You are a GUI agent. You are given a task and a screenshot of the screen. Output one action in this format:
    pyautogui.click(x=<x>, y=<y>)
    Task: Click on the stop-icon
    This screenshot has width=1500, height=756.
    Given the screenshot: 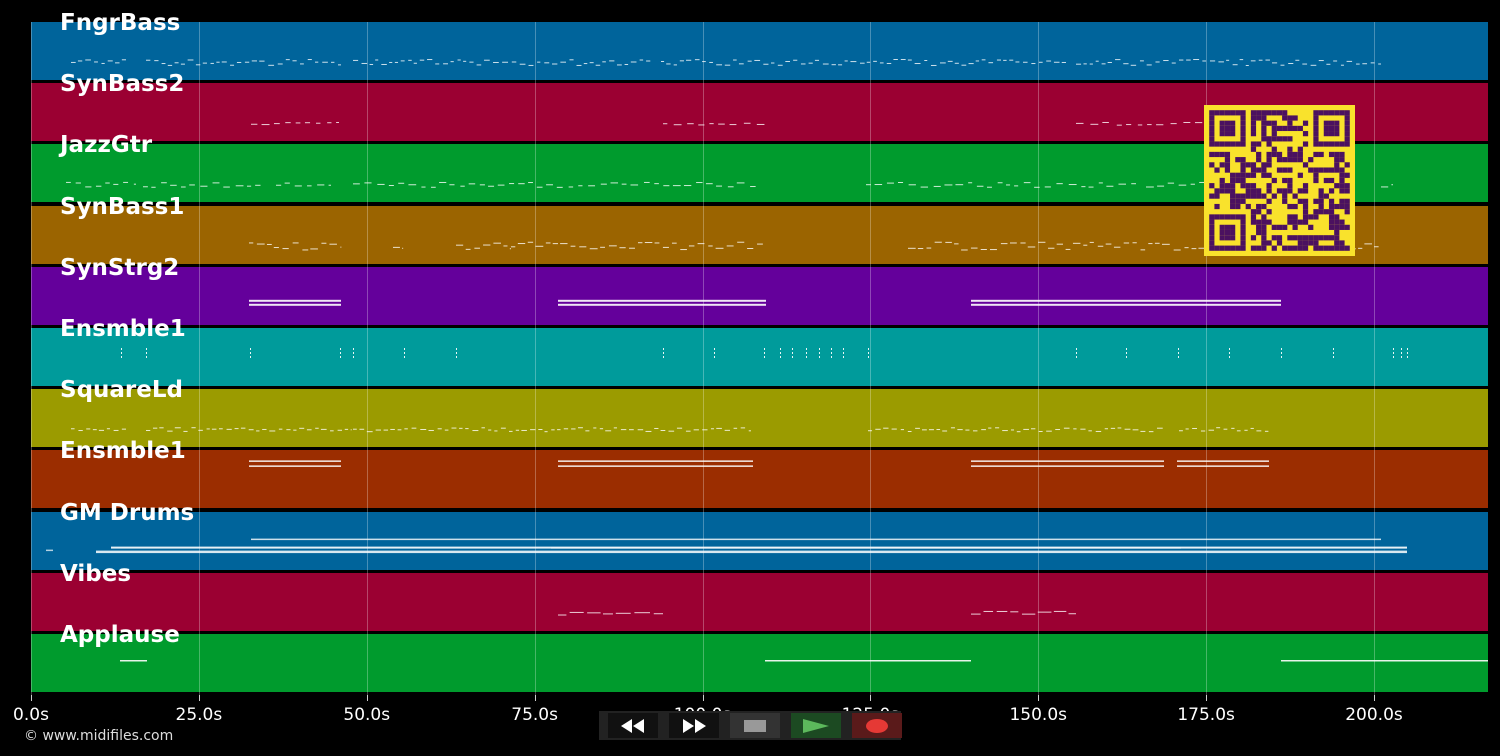 What is the action you would take?
    pyautogui.click(x=755, y=725)
    